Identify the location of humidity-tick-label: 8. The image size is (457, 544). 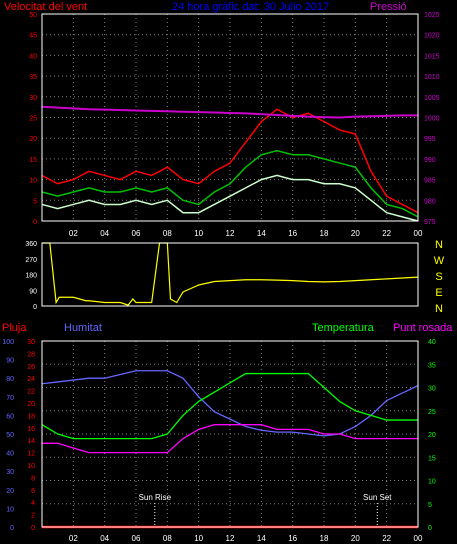
(33, 478).